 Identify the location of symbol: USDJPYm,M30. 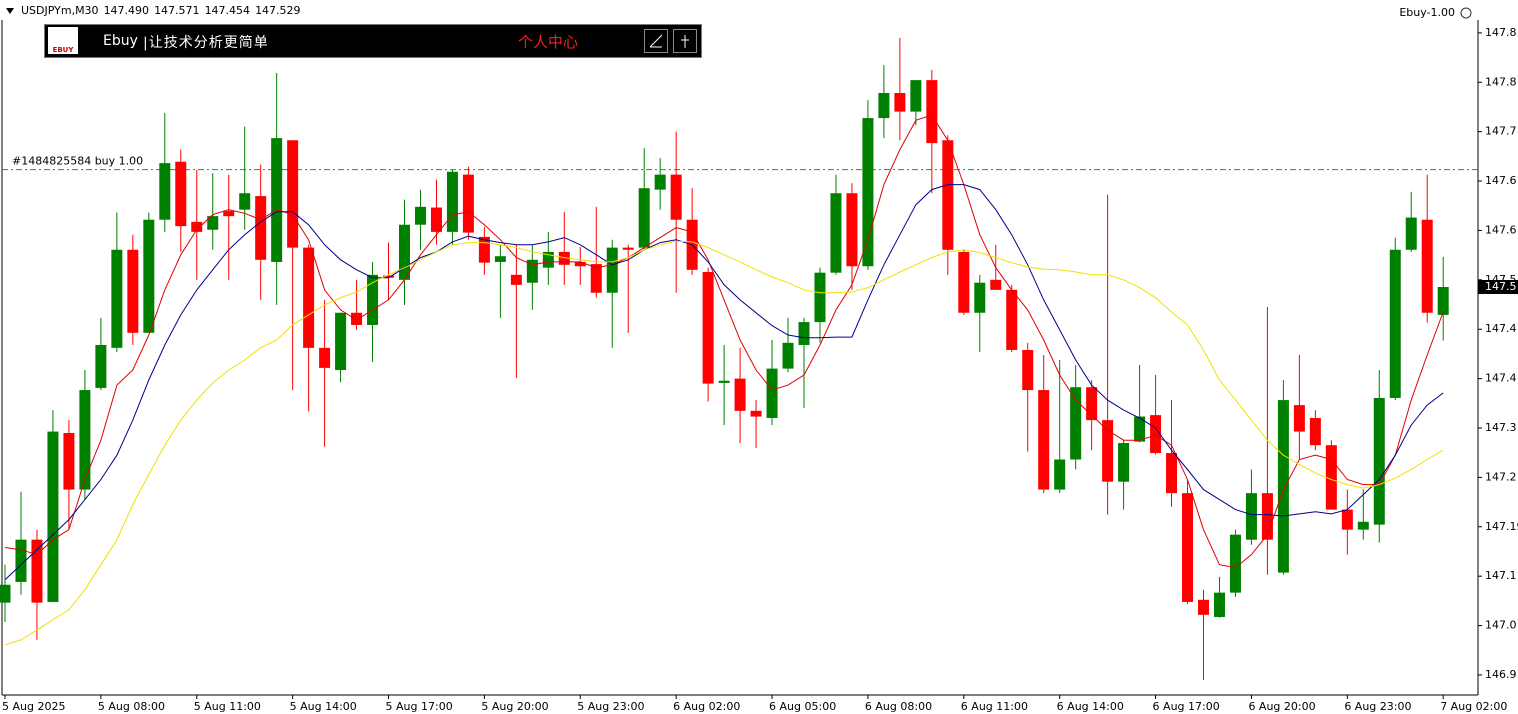
(60, 10).